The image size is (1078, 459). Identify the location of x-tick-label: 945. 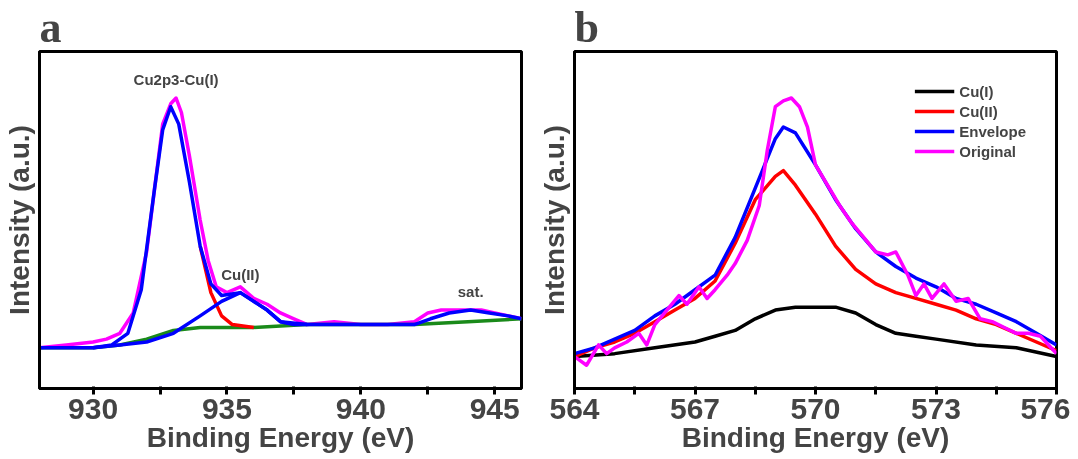
(494, 408).